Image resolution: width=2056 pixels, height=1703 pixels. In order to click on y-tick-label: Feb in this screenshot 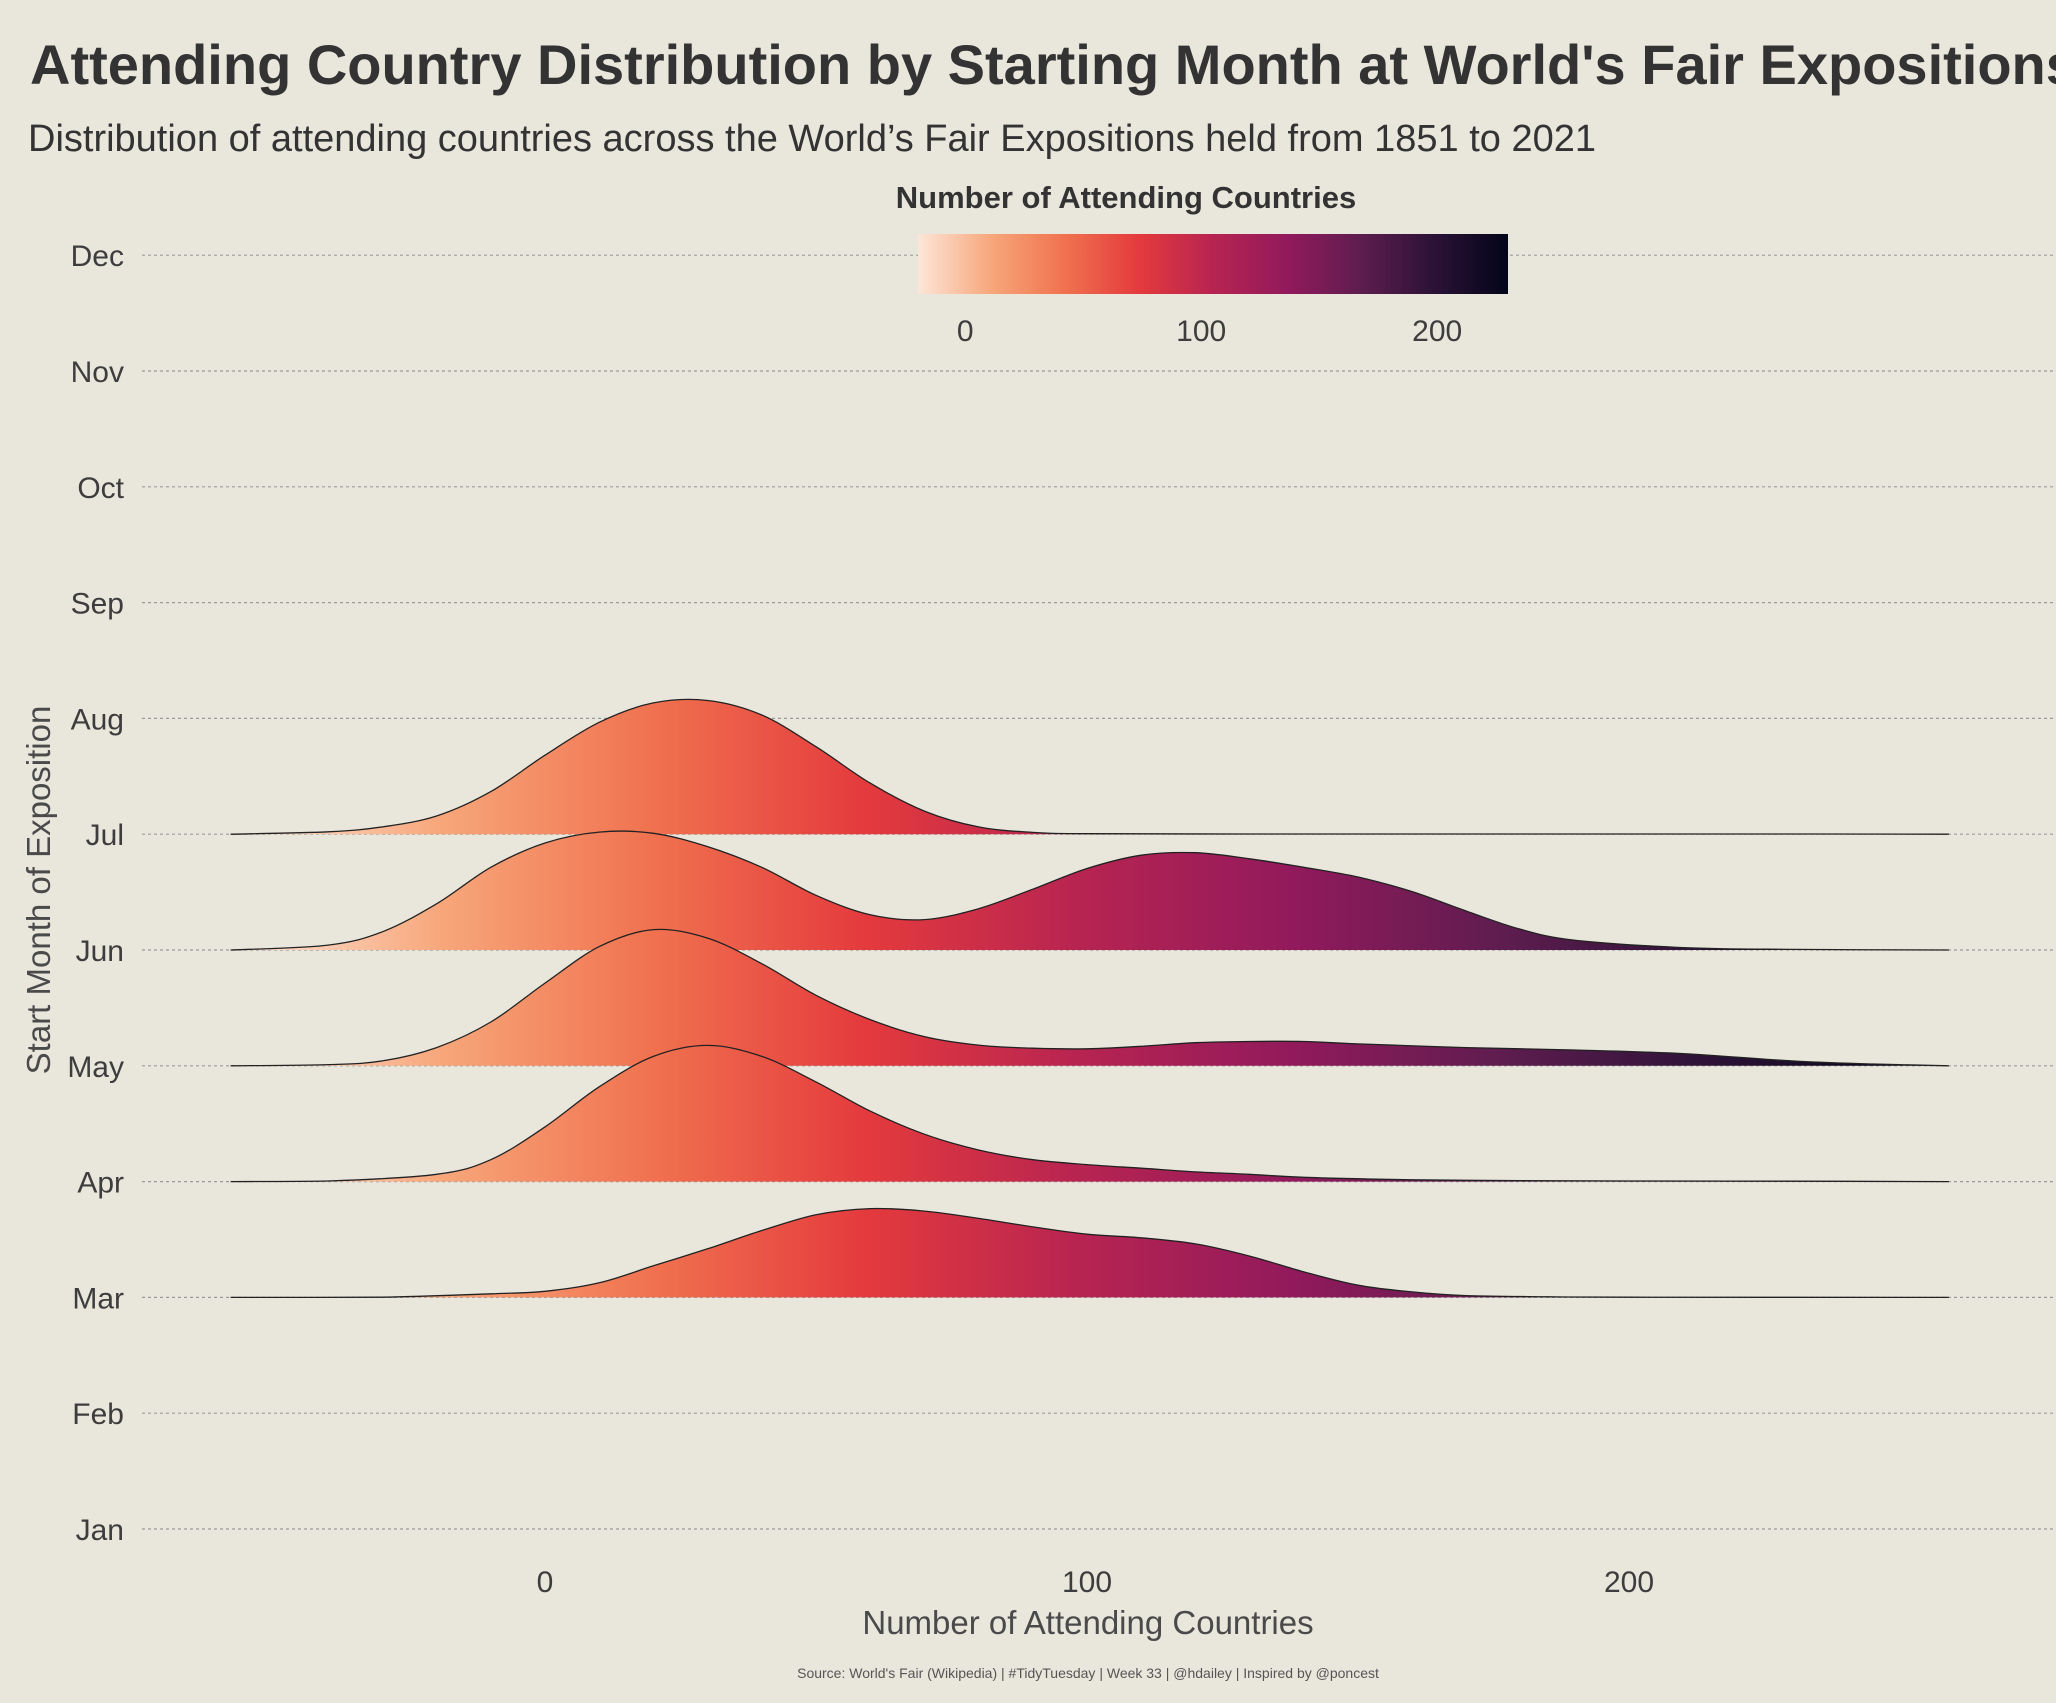, I will do `click(98, 1414)`.